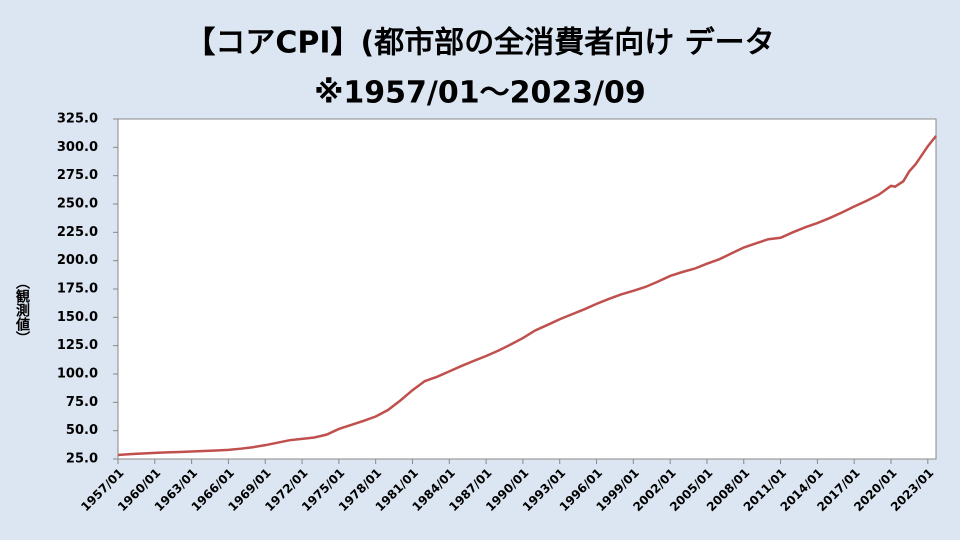  I want to click on y-tick-label: 150.0, so click(77, 317).